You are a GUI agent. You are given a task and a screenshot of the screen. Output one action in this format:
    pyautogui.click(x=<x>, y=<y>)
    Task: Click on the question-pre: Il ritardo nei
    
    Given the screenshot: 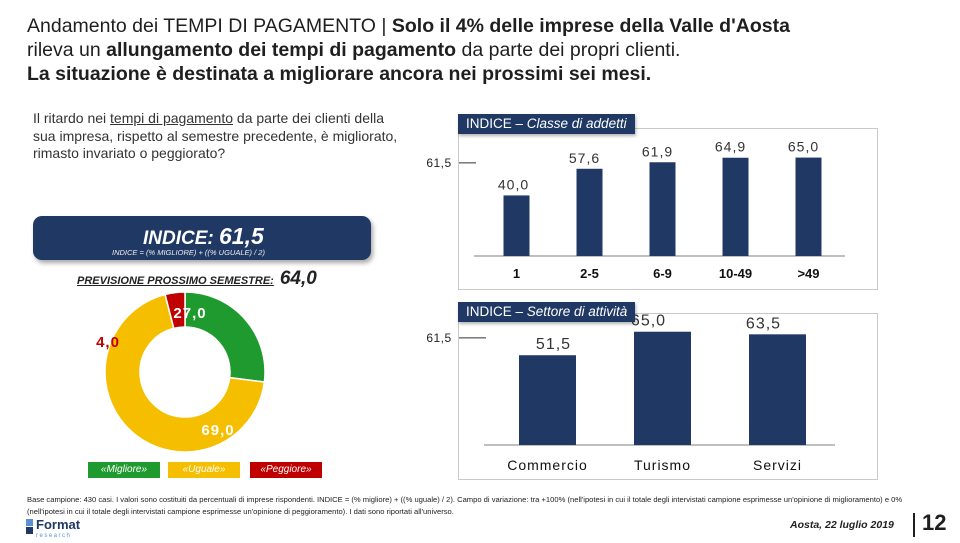 What is the action you would take?
    pyautogui.click(x=72, y=118)
    